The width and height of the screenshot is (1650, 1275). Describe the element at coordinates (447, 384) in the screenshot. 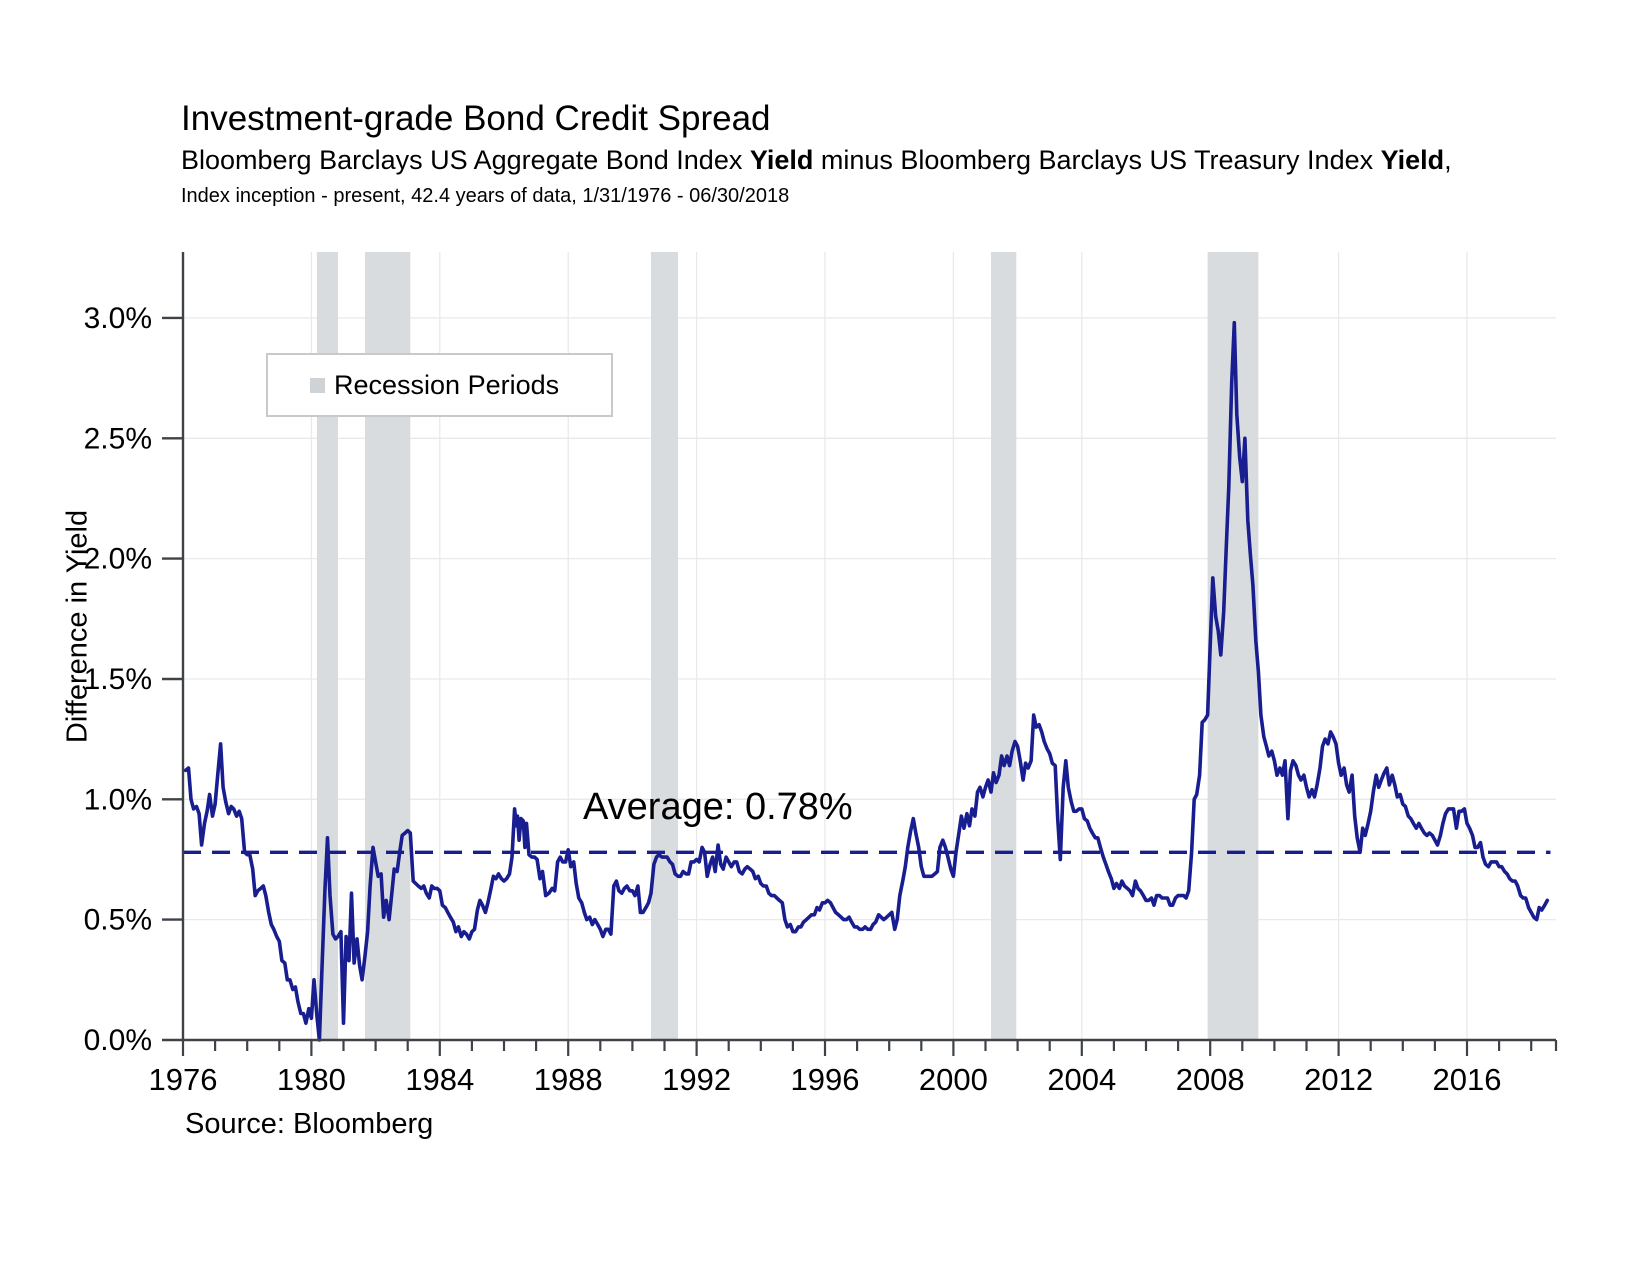

I see `legend-label: Recession Periods` at that location.